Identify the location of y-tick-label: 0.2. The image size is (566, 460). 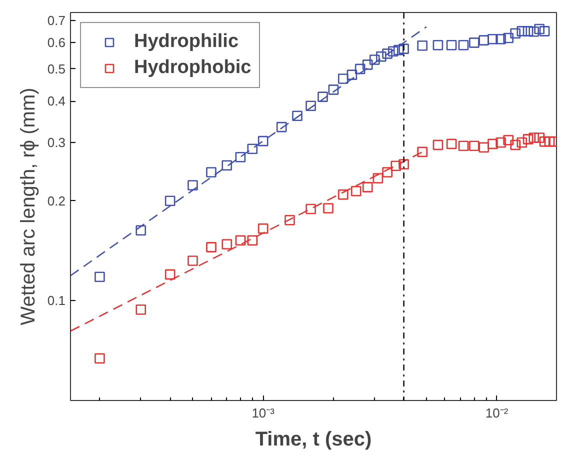
(56, 200).